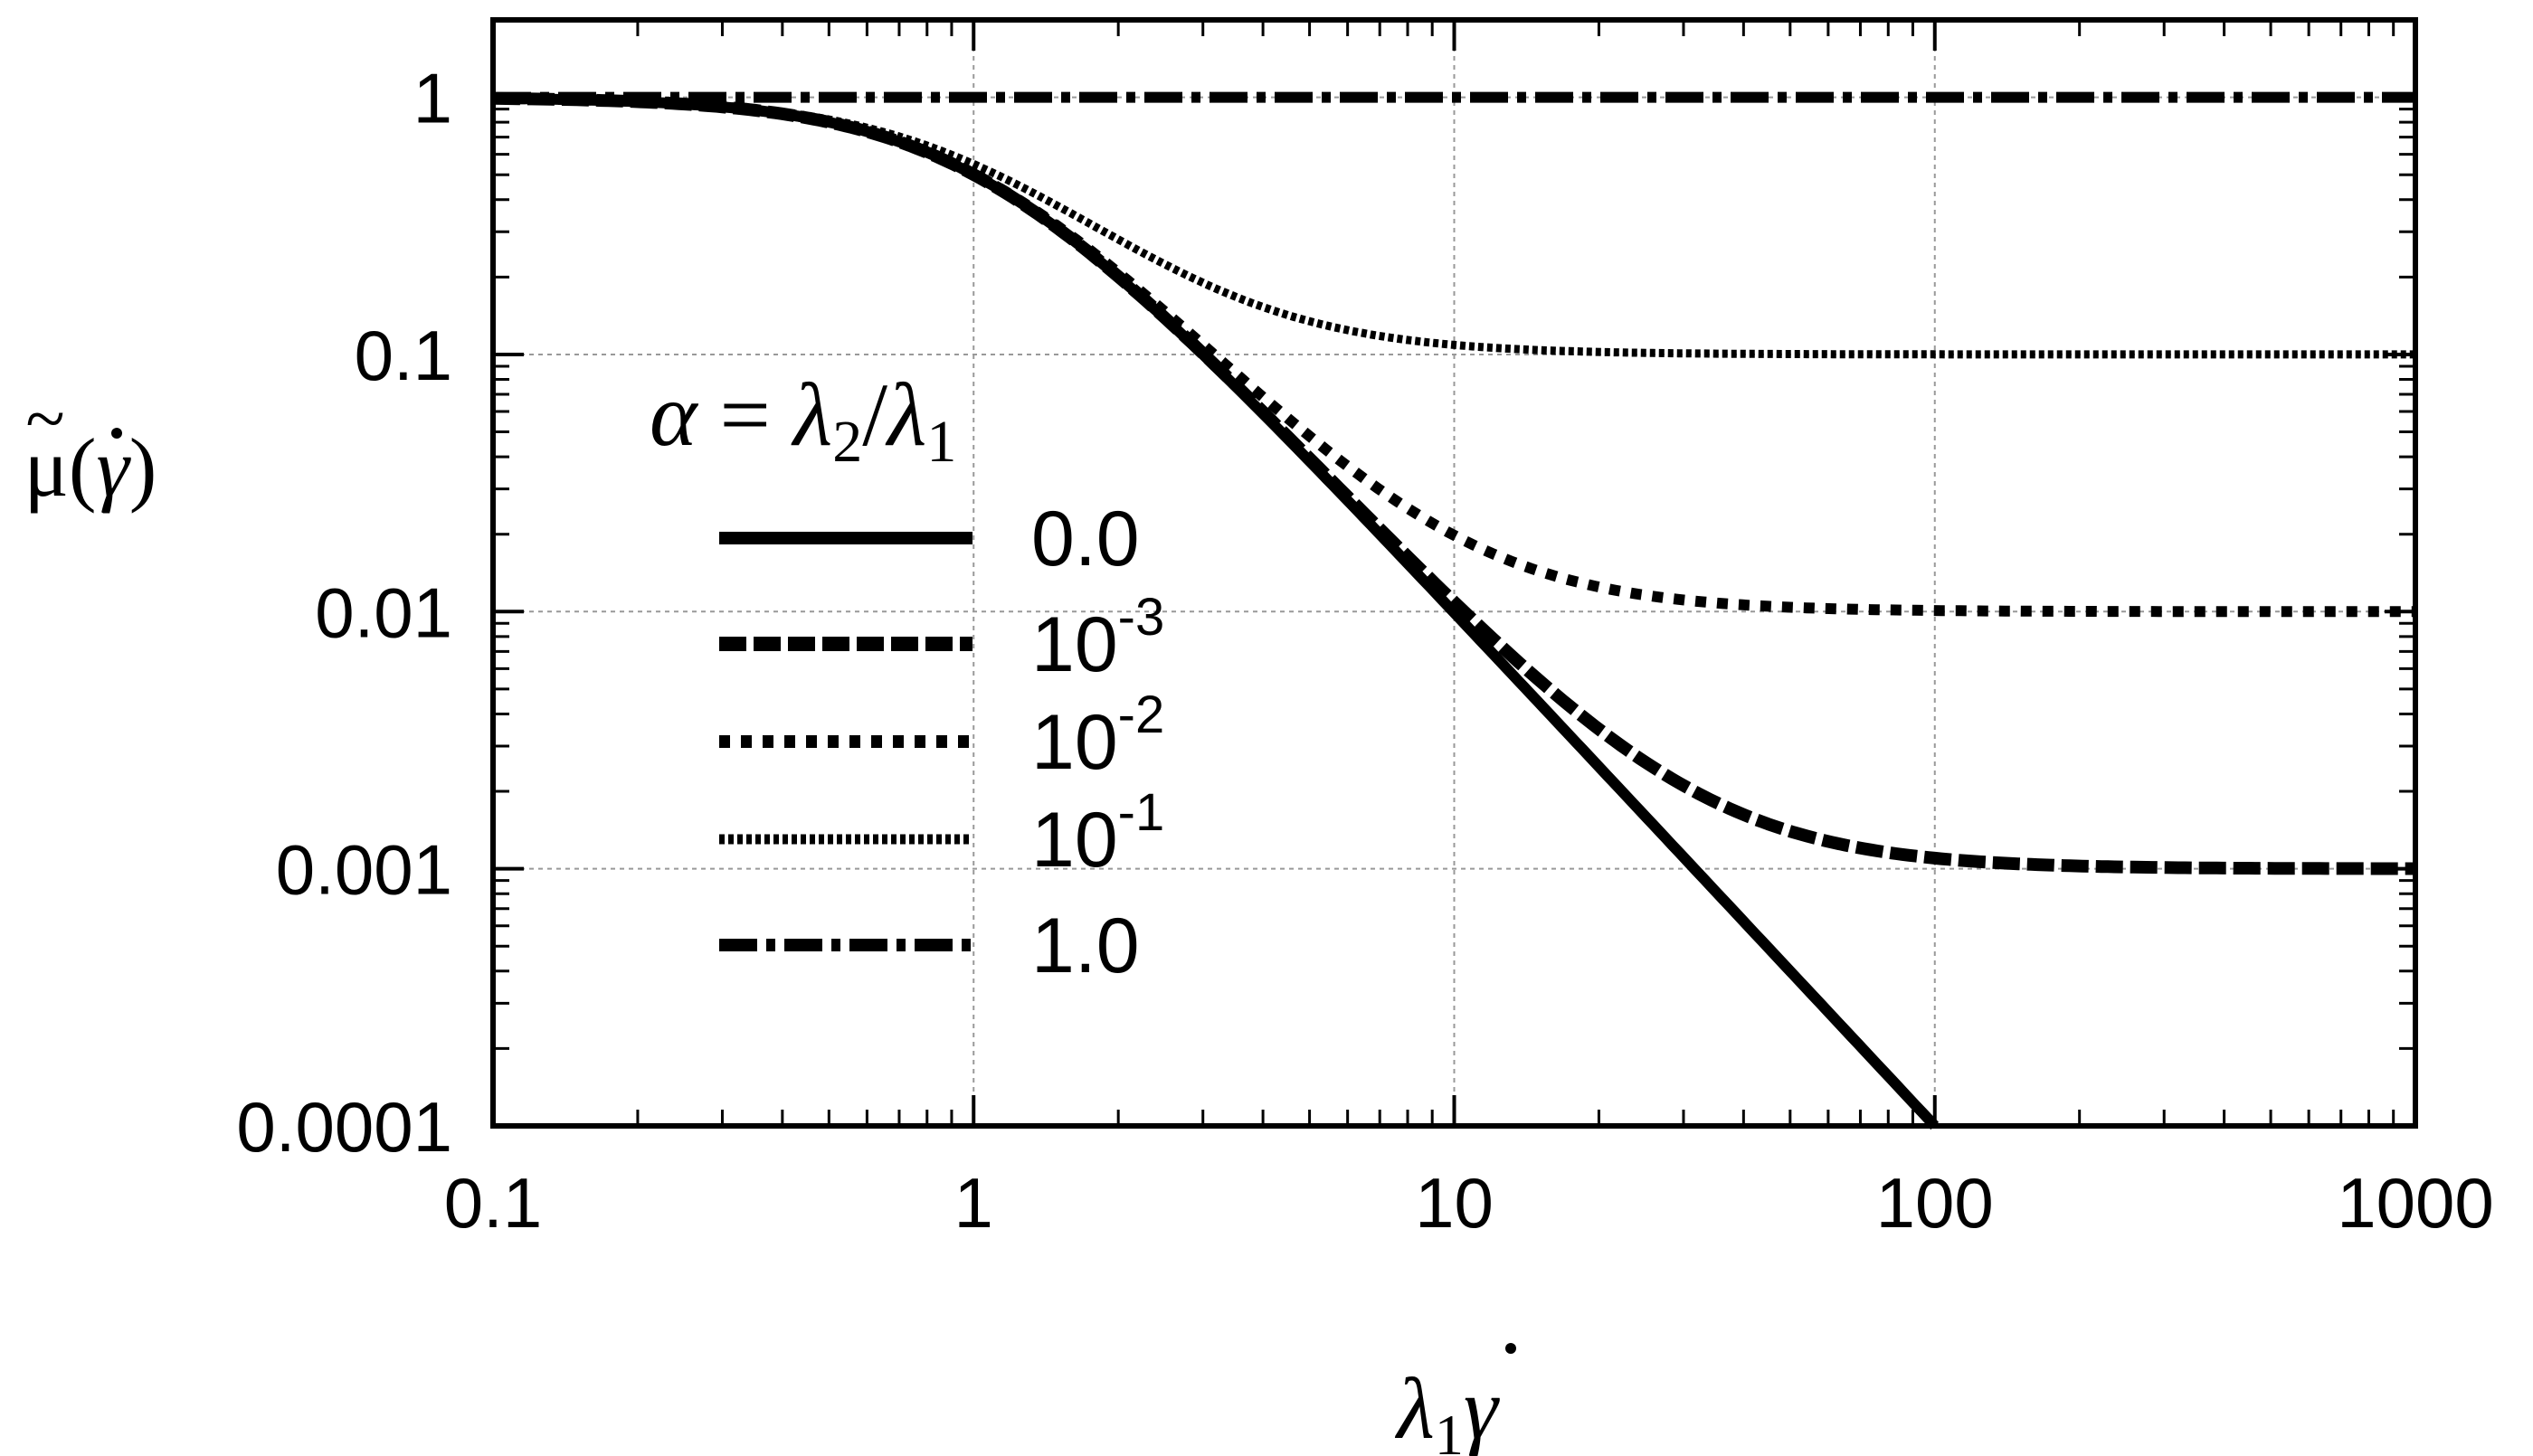  I want to click on x-tick-label: 0.1, so click(493, 1203).